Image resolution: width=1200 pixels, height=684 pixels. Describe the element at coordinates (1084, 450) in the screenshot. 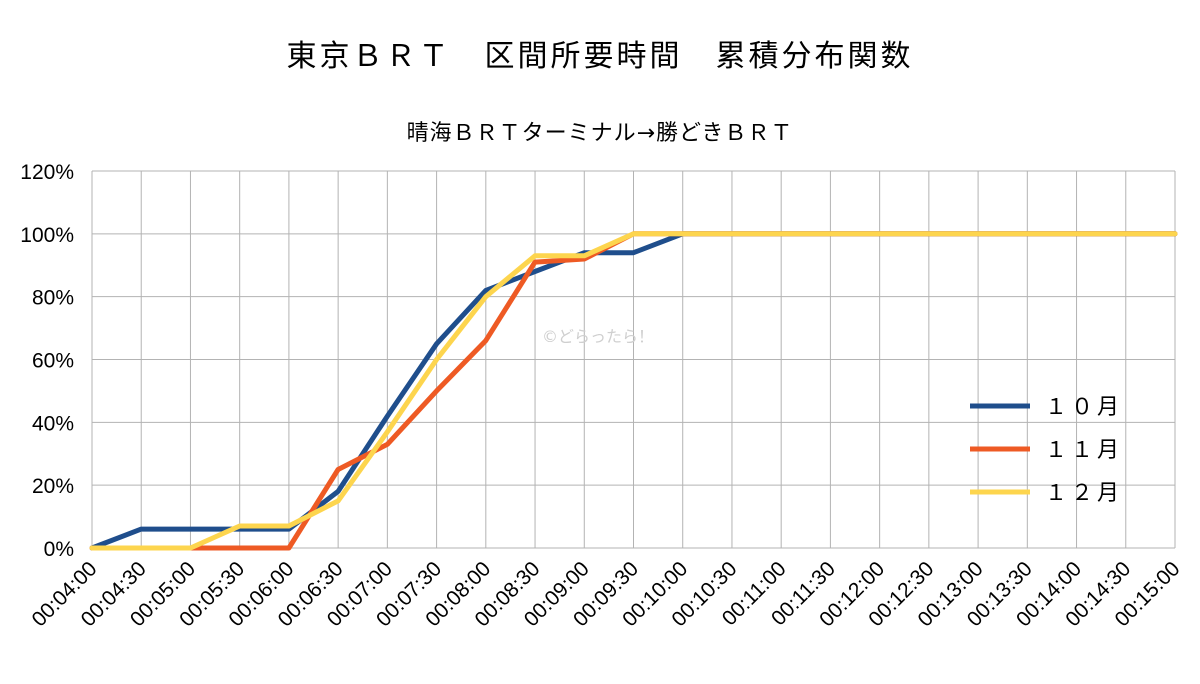

I see `legend-label: １１月` at that location.